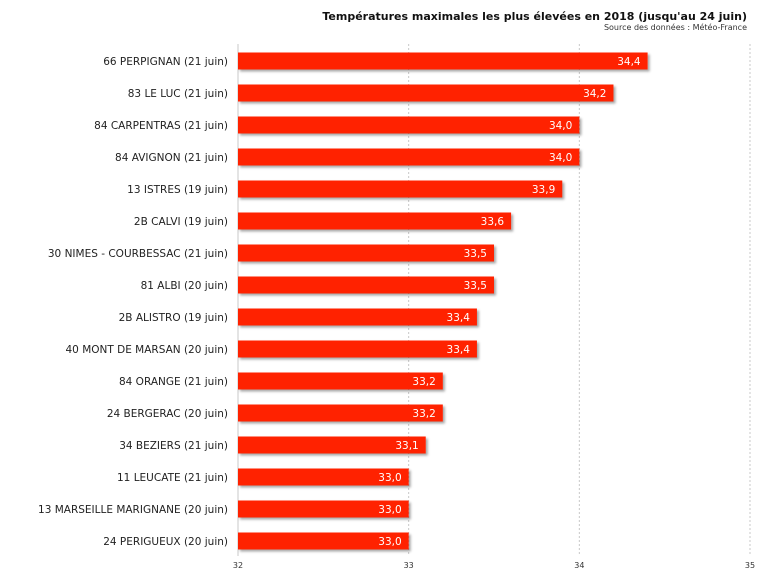  I want to click on category-label: 84 ORANGE (21 juin), so click(173, 382).